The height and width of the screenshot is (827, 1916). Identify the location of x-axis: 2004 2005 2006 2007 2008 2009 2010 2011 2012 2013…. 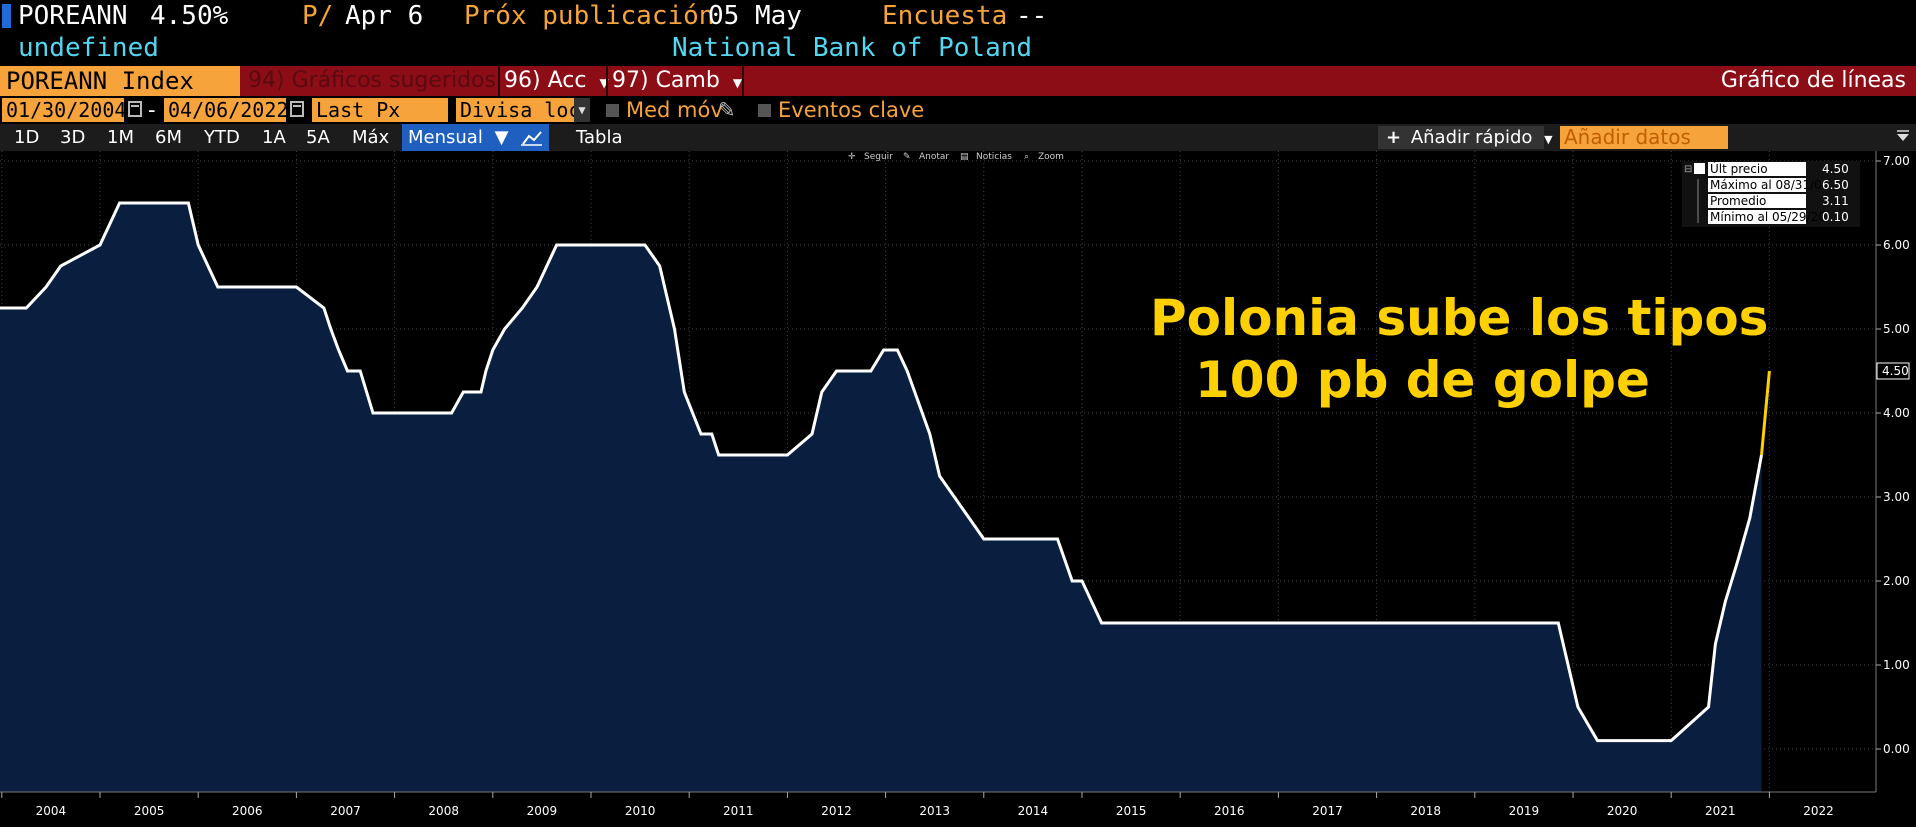
(917, 805).